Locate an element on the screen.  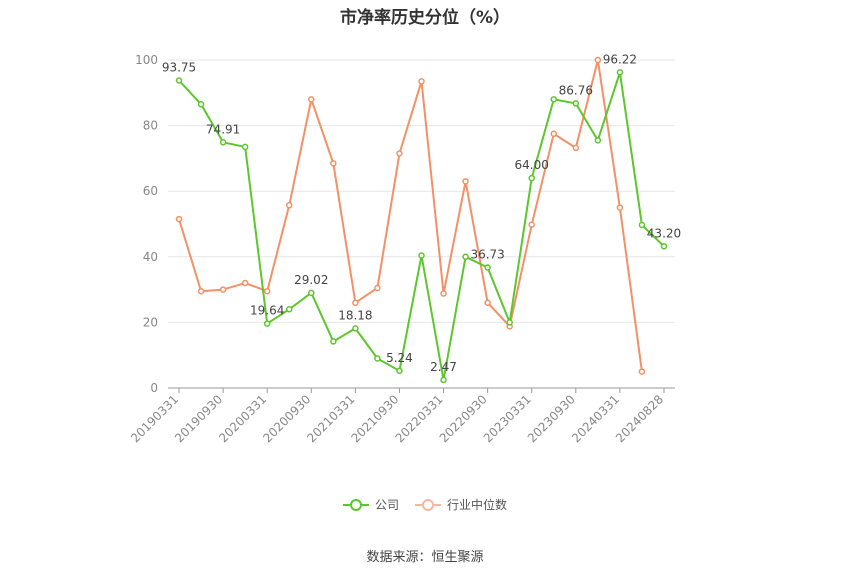
legend-company-label: 公司 is located at coordinates (386, 505).